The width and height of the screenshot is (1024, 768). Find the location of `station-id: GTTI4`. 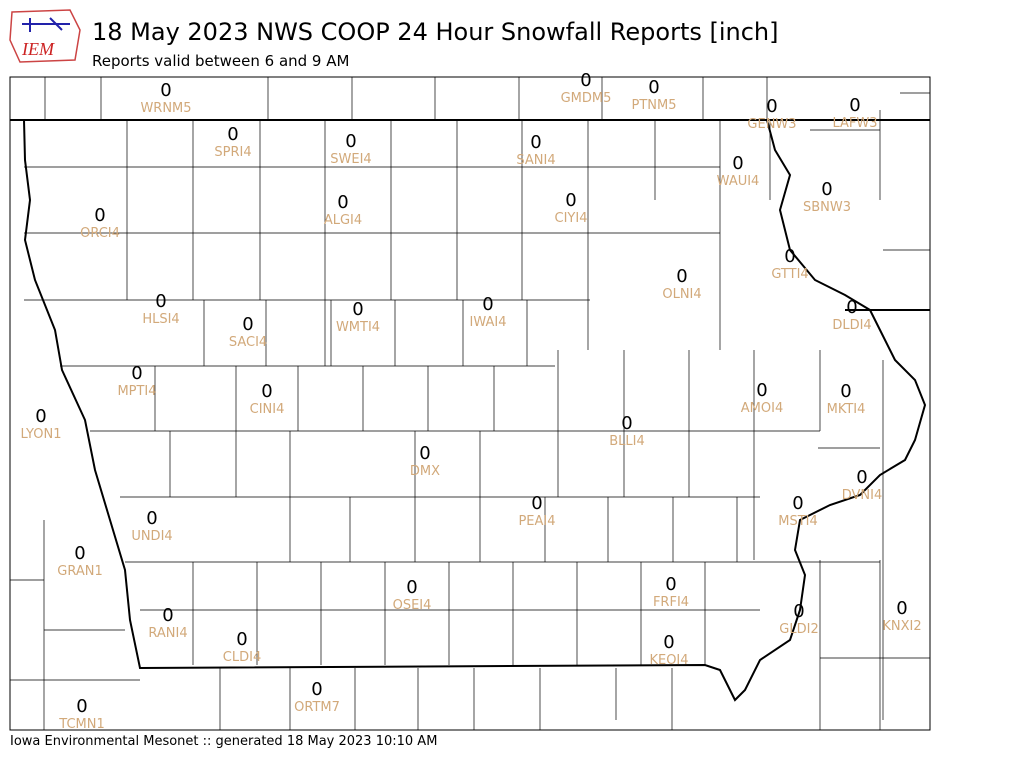

station-id: GTTI4 is located at coordinates (789, 274).